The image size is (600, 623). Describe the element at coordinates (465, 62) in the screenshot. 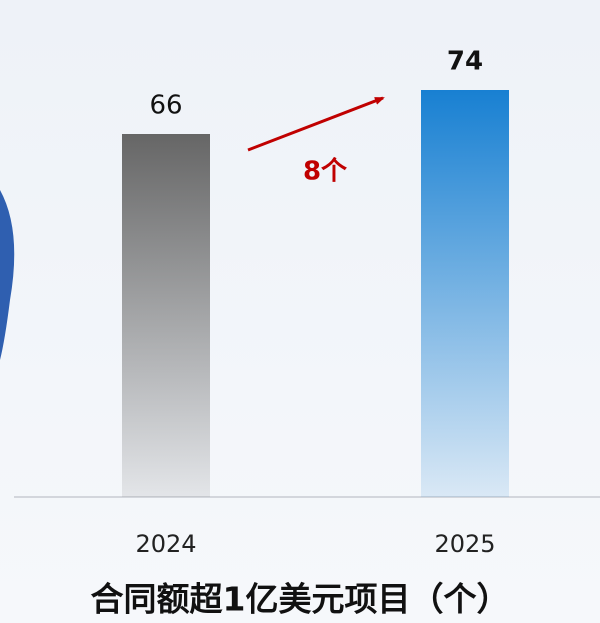

I see `value-label: 74` at that location.